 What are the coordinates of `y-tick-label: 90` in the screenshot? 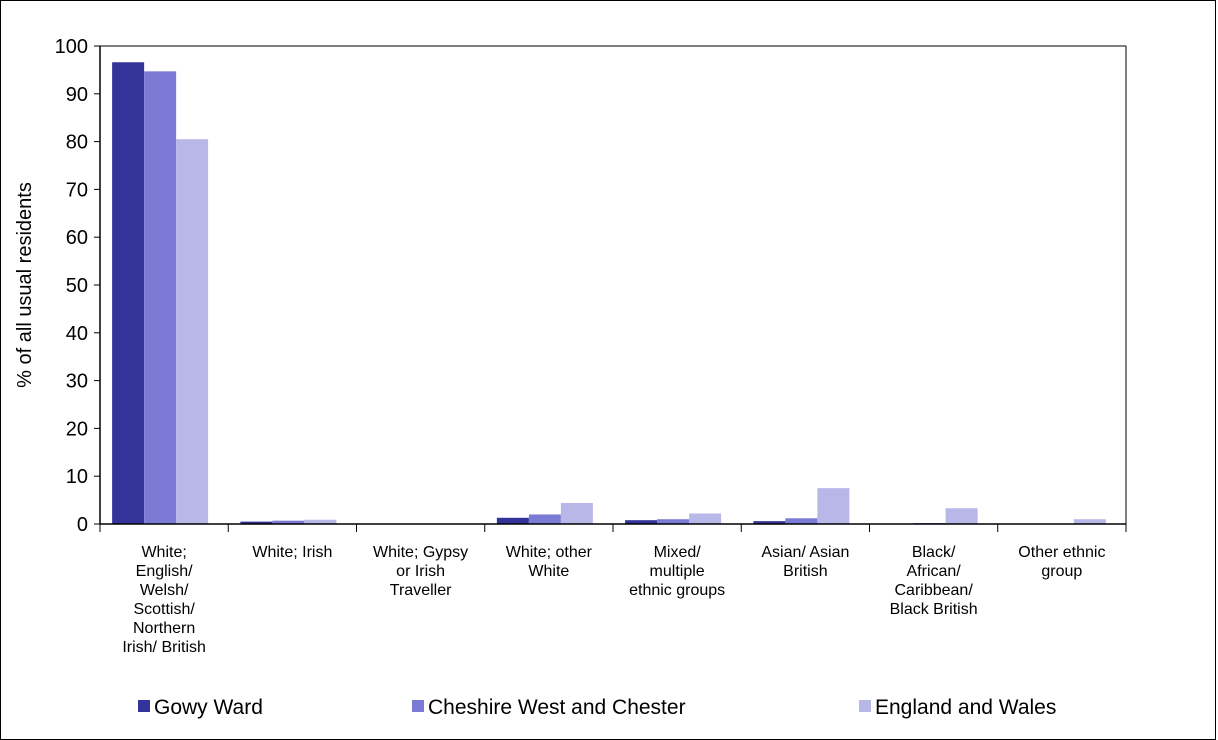 It's located at (77, 95).